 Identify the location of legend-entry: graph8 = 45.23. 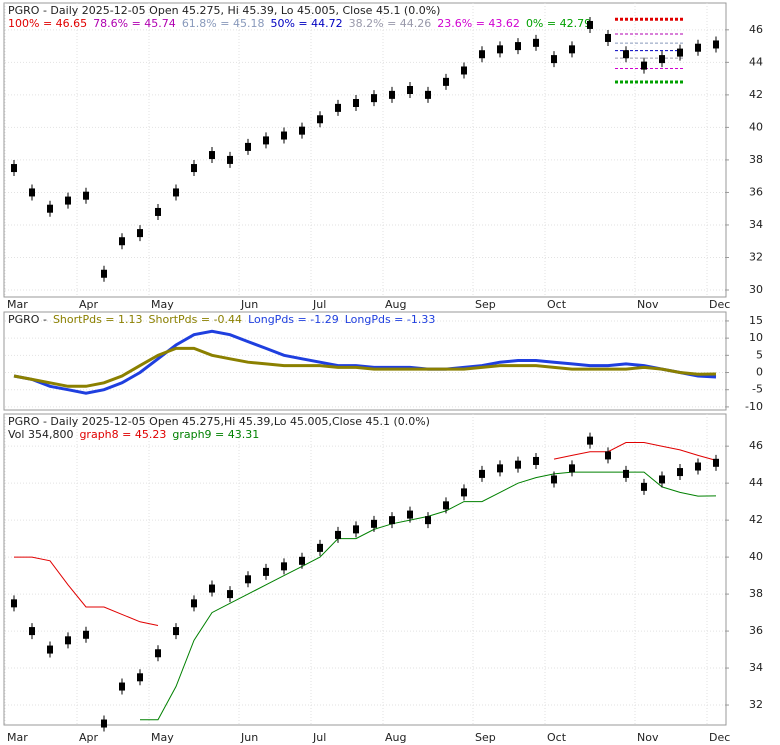
(122, 434).